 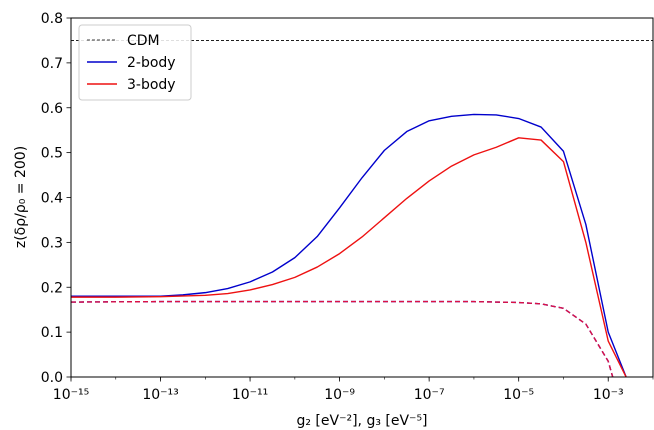 I want to click on legend-box, so click(x=135, y=62).